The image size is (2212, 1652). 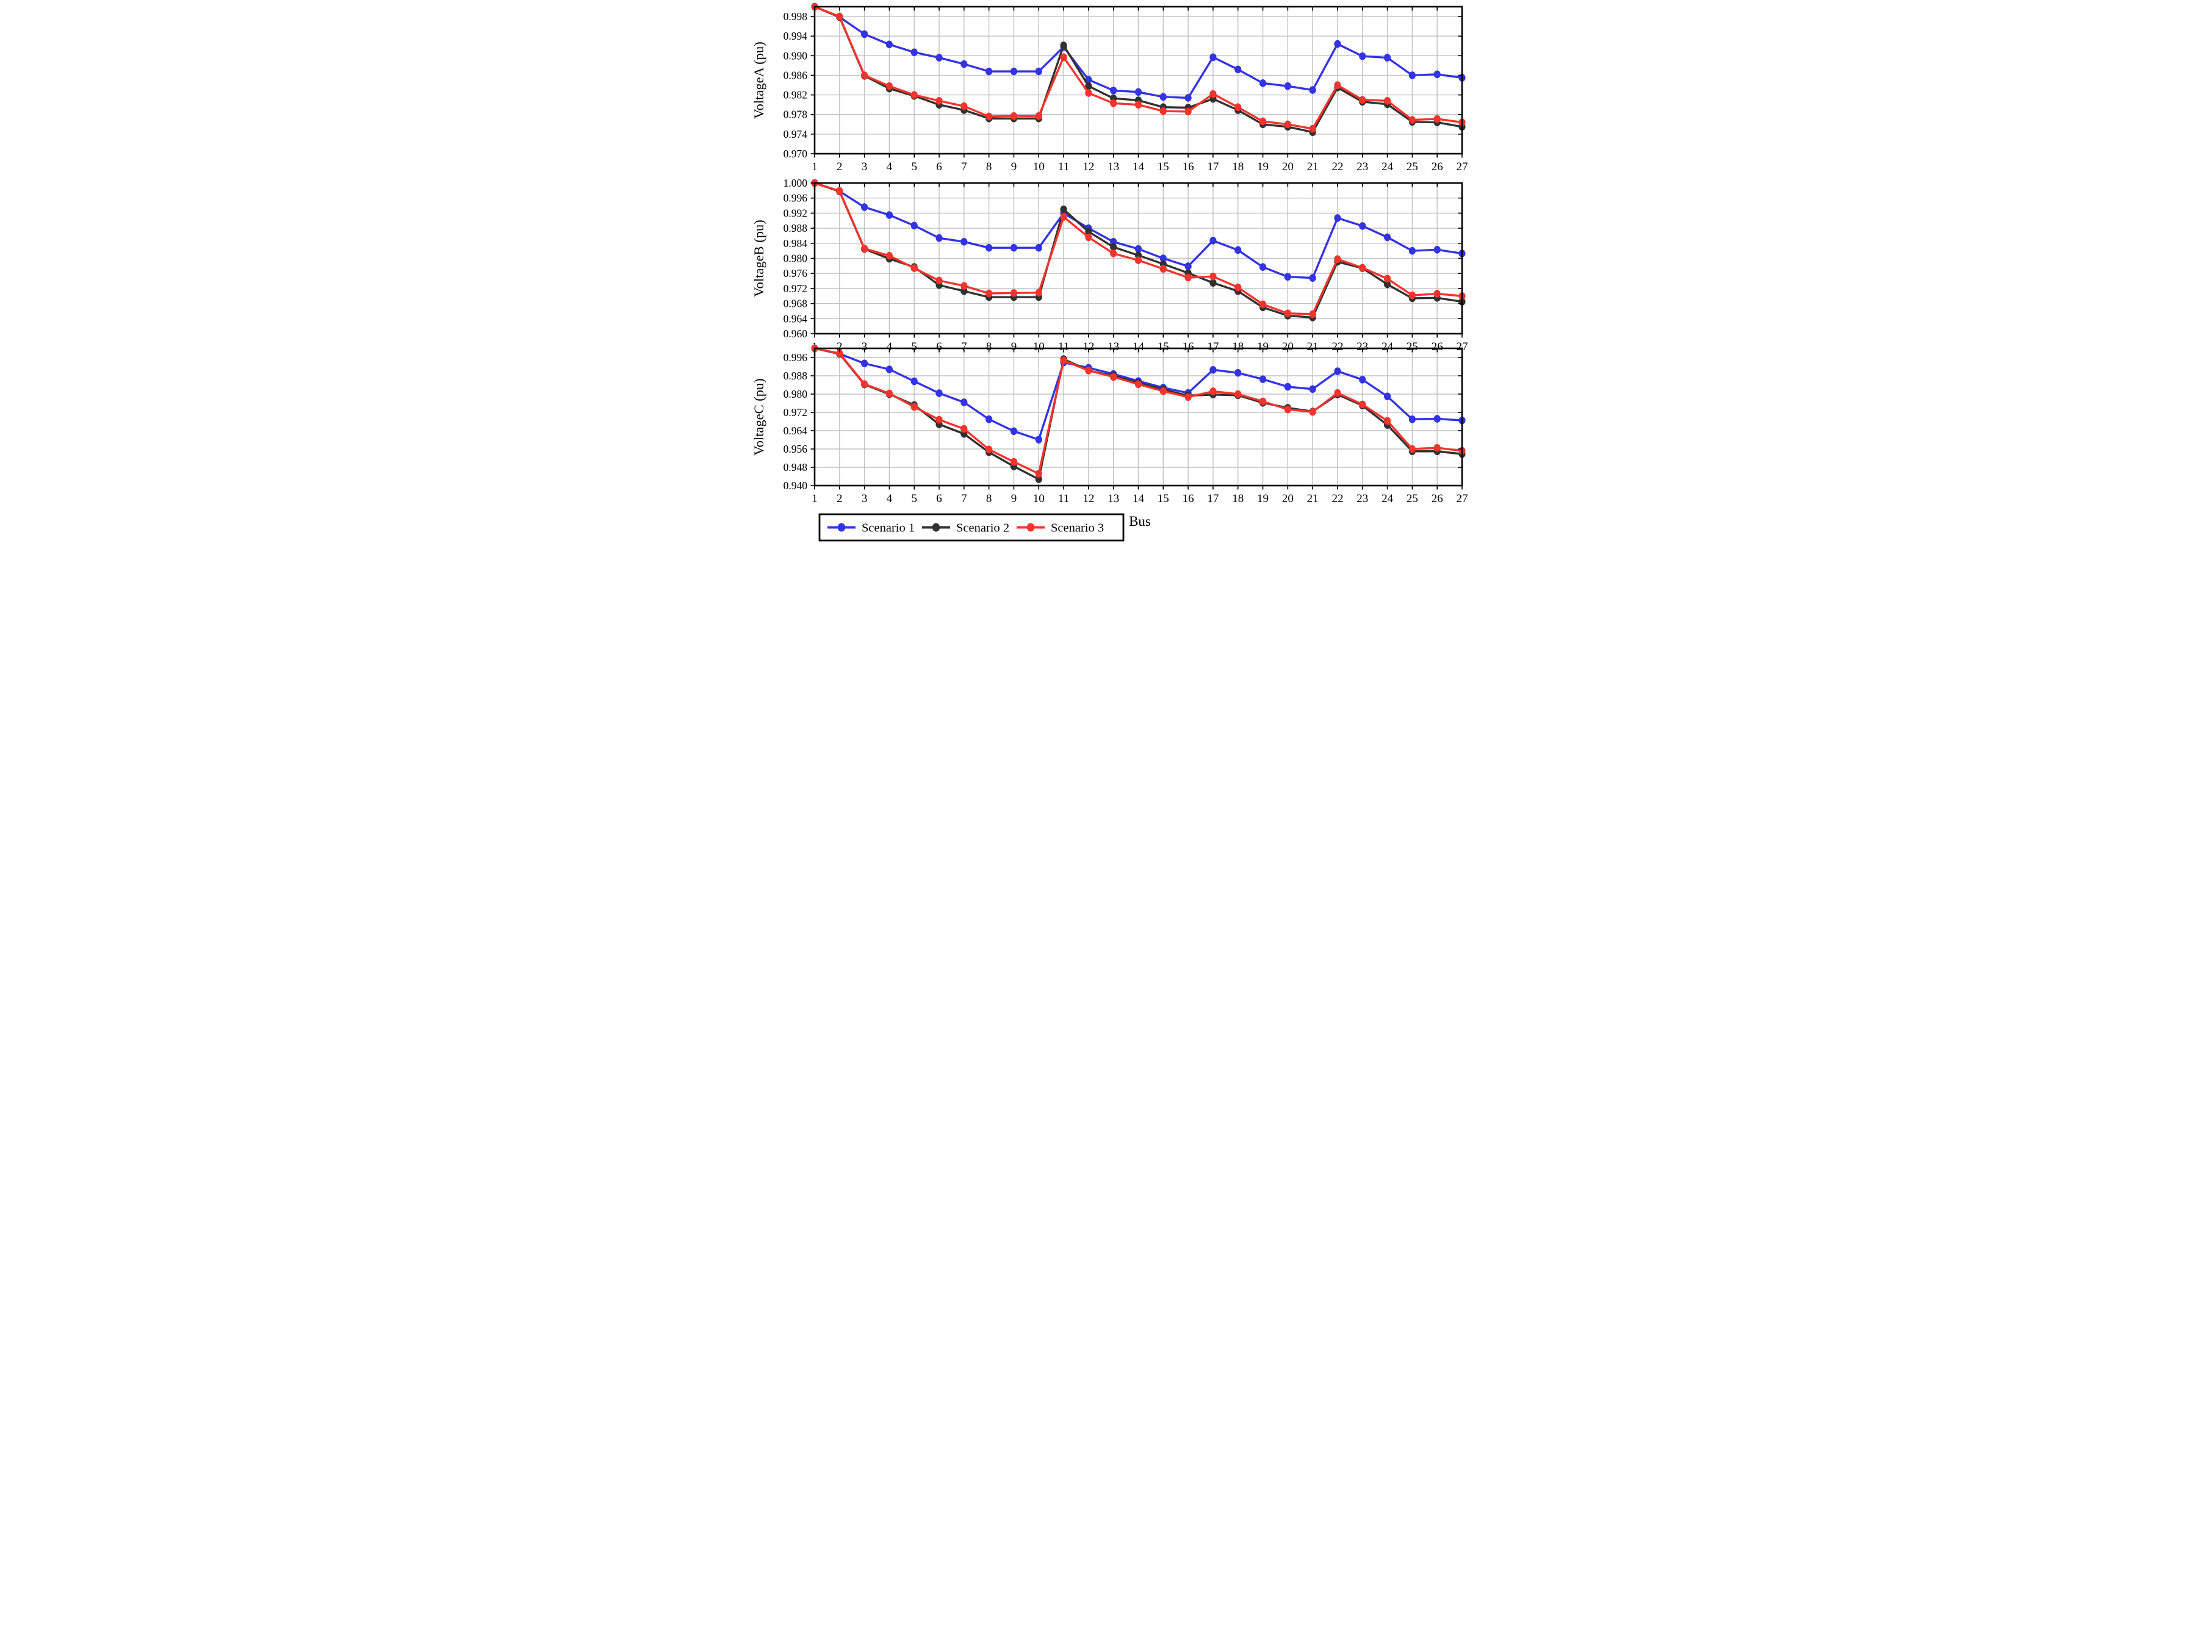 I want to click on y-tick-label: 0.972, so click(x=795, y=412).